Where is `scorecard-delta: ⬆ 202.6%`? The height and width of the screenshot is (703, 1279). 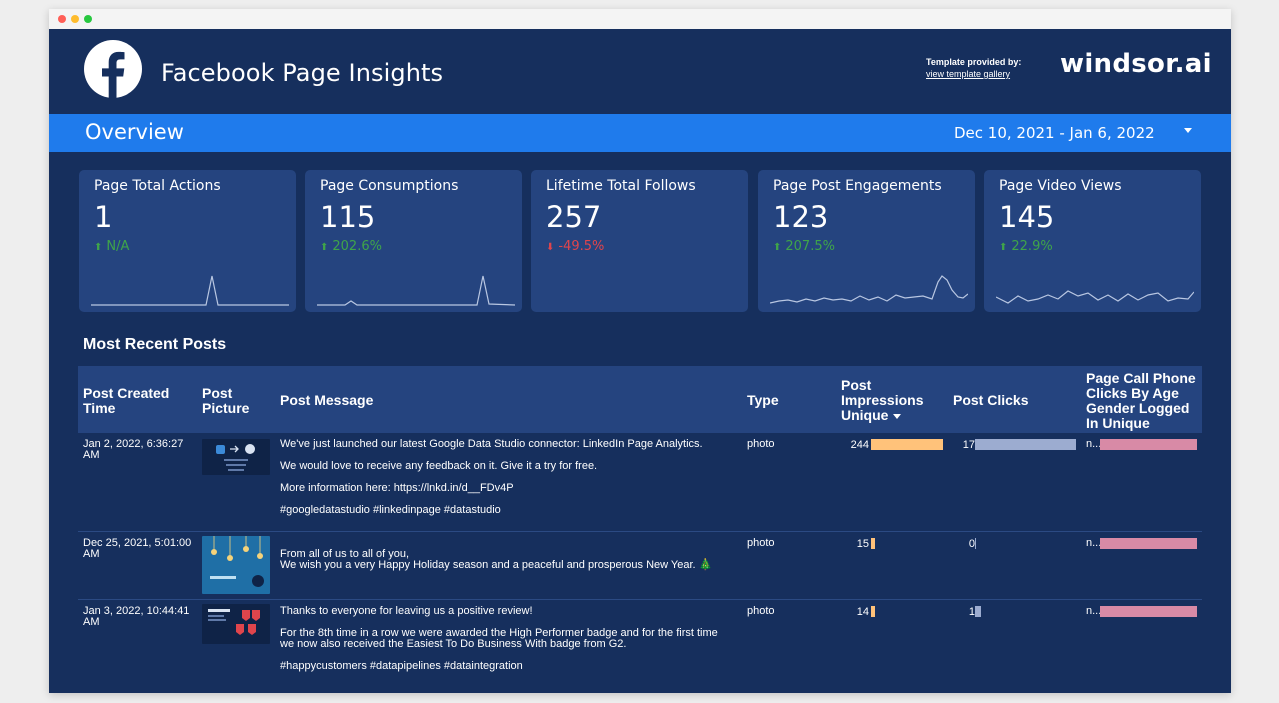 scorecard-delta: ⬆ 202.6% is located at coordinates (351, 246).